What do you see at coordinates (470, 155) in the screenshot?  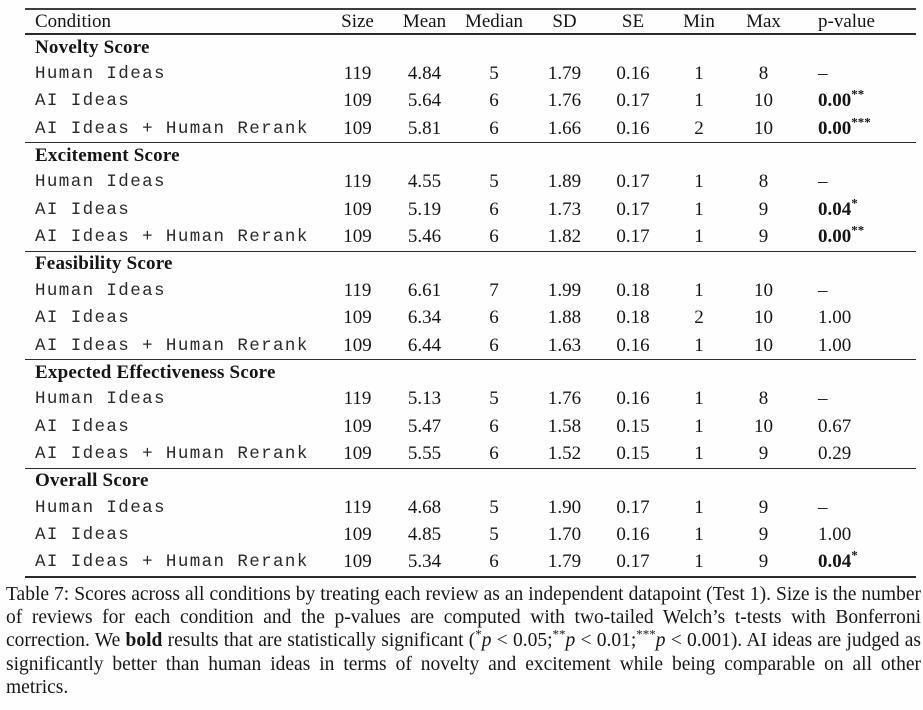 I see `section-header-row: Excitement Score` at bounding box center [470, 155].